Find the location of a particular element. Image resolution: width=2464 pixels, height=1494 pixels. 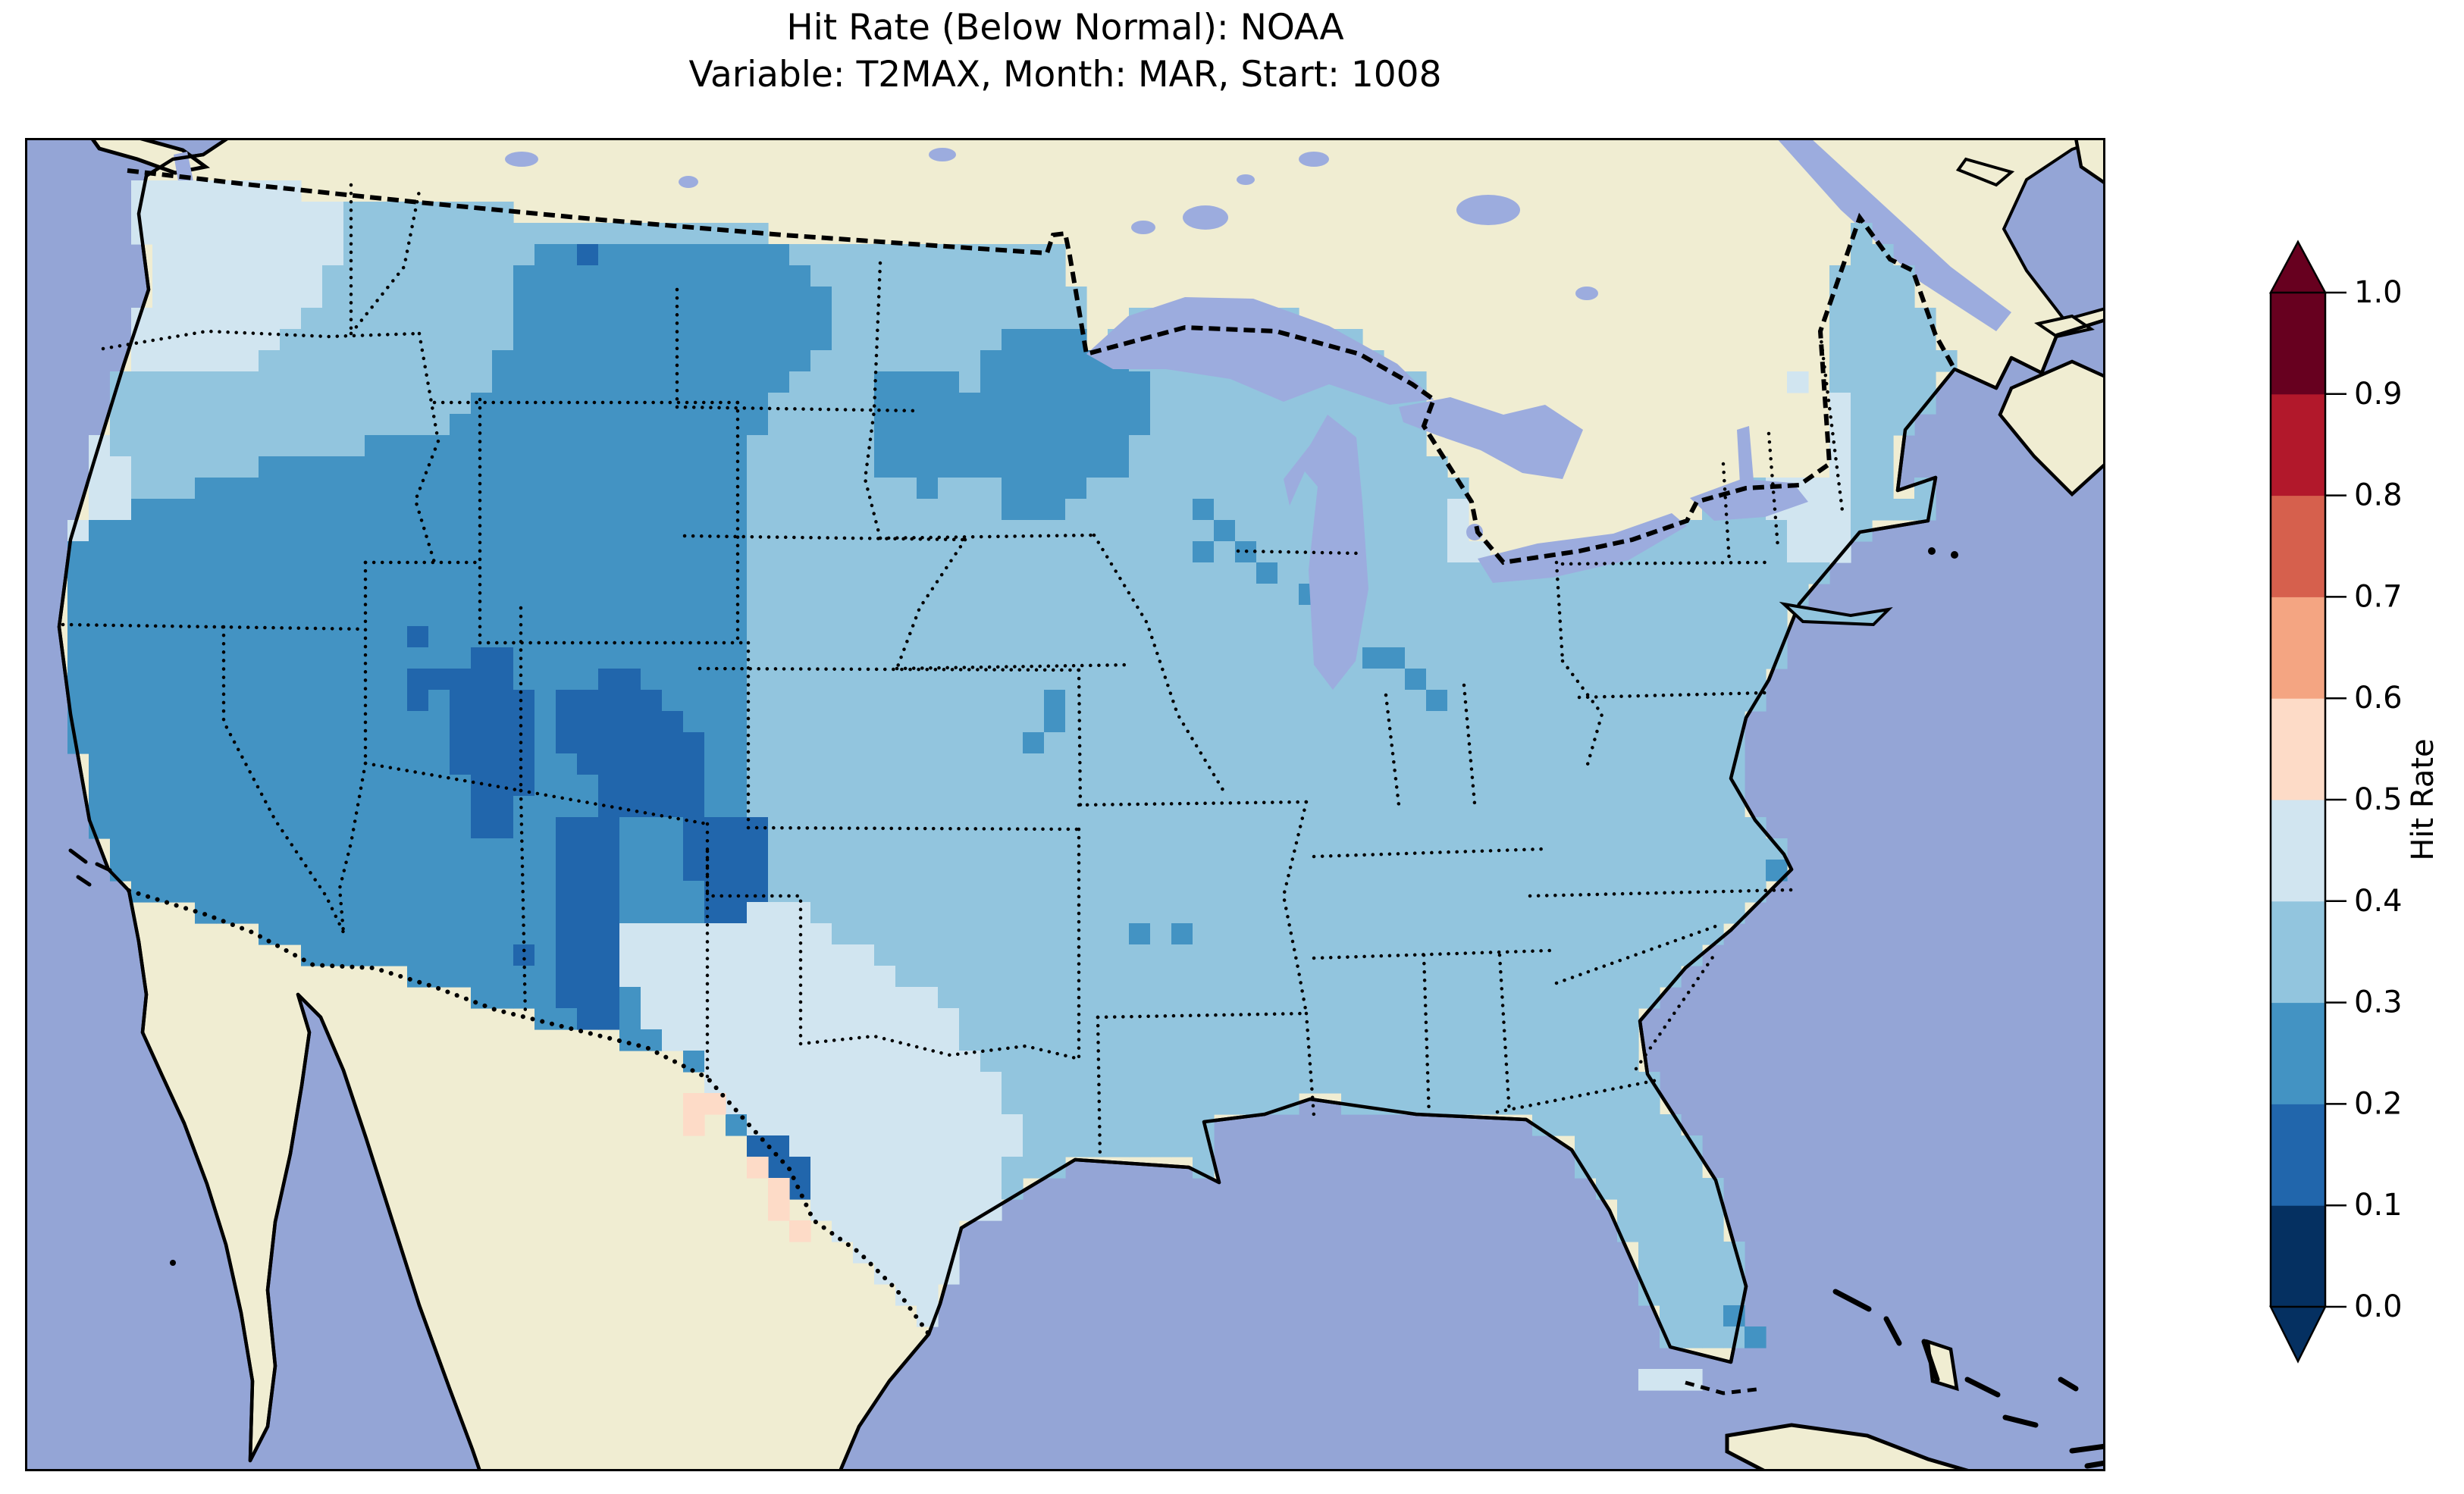

colorbar-svg: 1.0 0.9 0.8 0.7 0.6 0.5 0.4 0.3 0.2 0.1 0.0 is located at coordinates (2335, 802).